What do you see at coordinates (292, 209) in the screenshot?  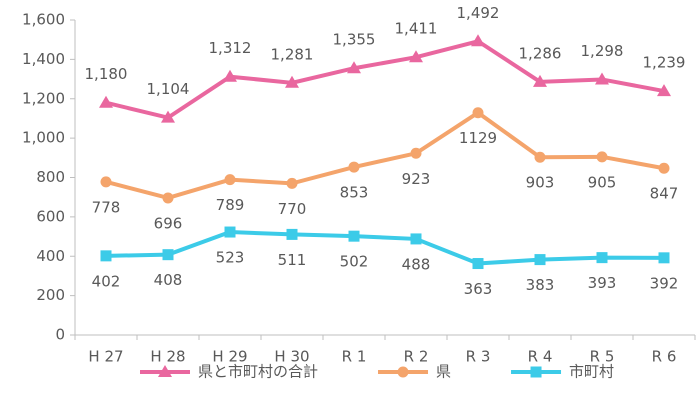 I see `data-label: 770` at bounding box center [292, 209].